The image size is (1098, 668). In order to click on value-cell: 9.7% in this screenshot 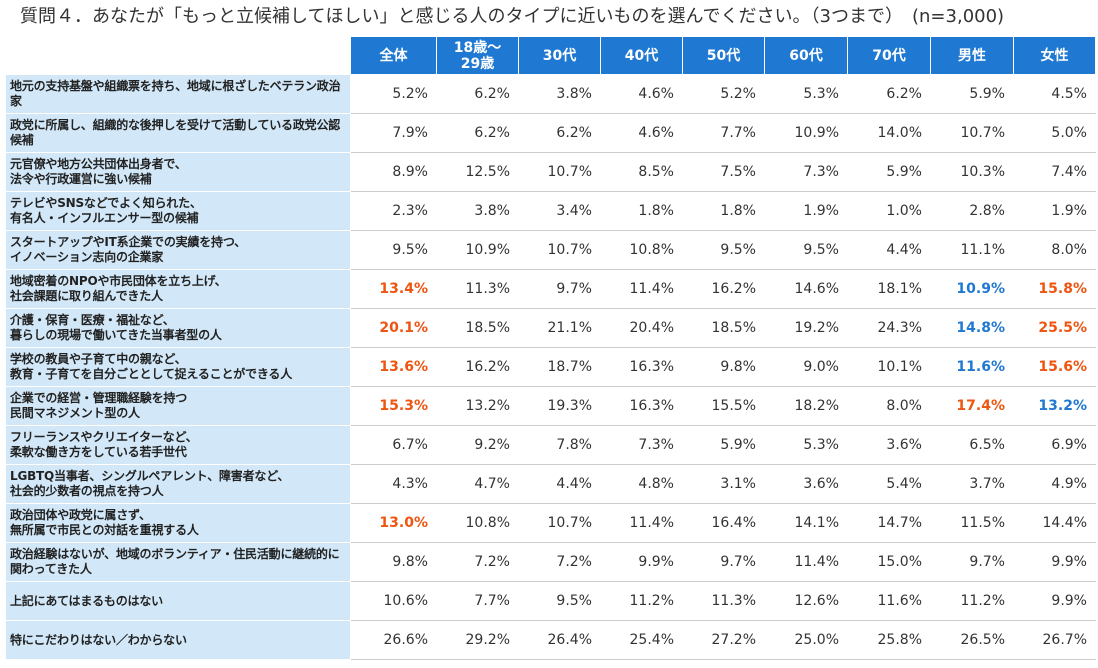, I will do `click(723, 562)`.